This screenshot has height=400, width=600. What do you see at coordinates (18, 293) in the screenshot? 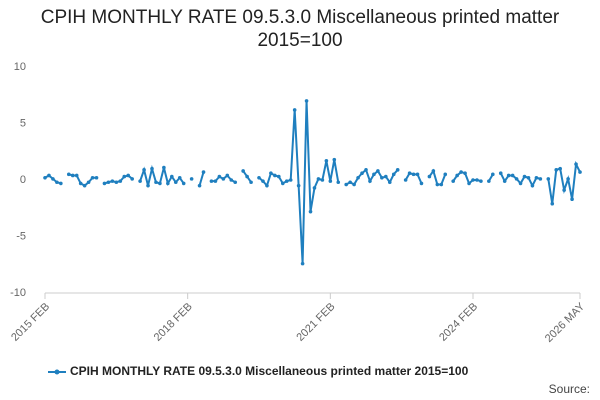
I see `y-tick-label: -10` at bounding box center [18, 293].